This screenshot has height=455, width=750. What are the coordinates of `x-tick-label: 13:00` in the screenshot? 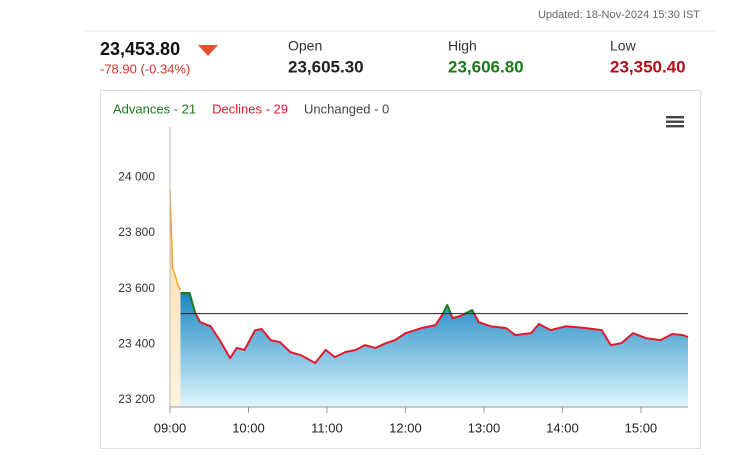 It's located at (484, 427).